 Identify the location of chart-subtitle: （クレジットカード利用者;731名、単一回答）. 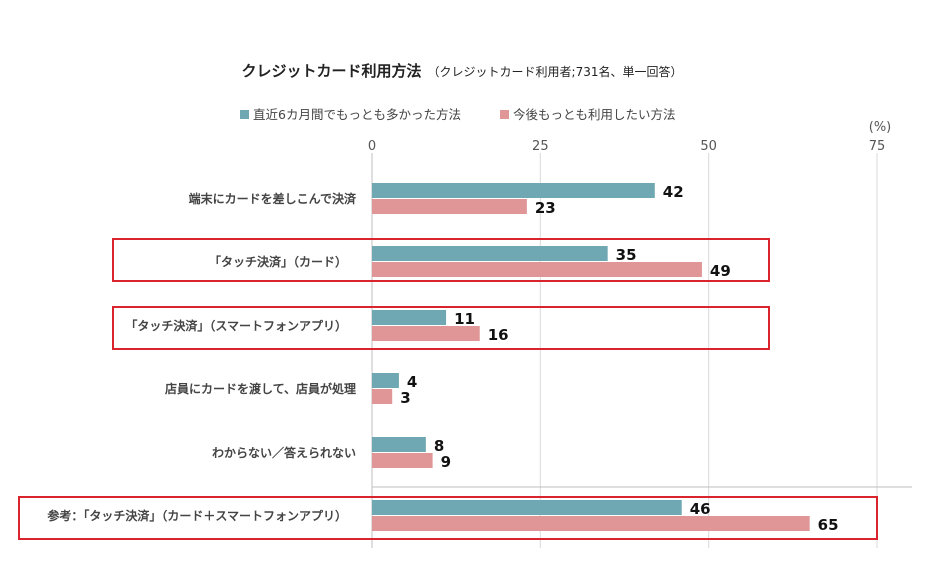
(555, 71).